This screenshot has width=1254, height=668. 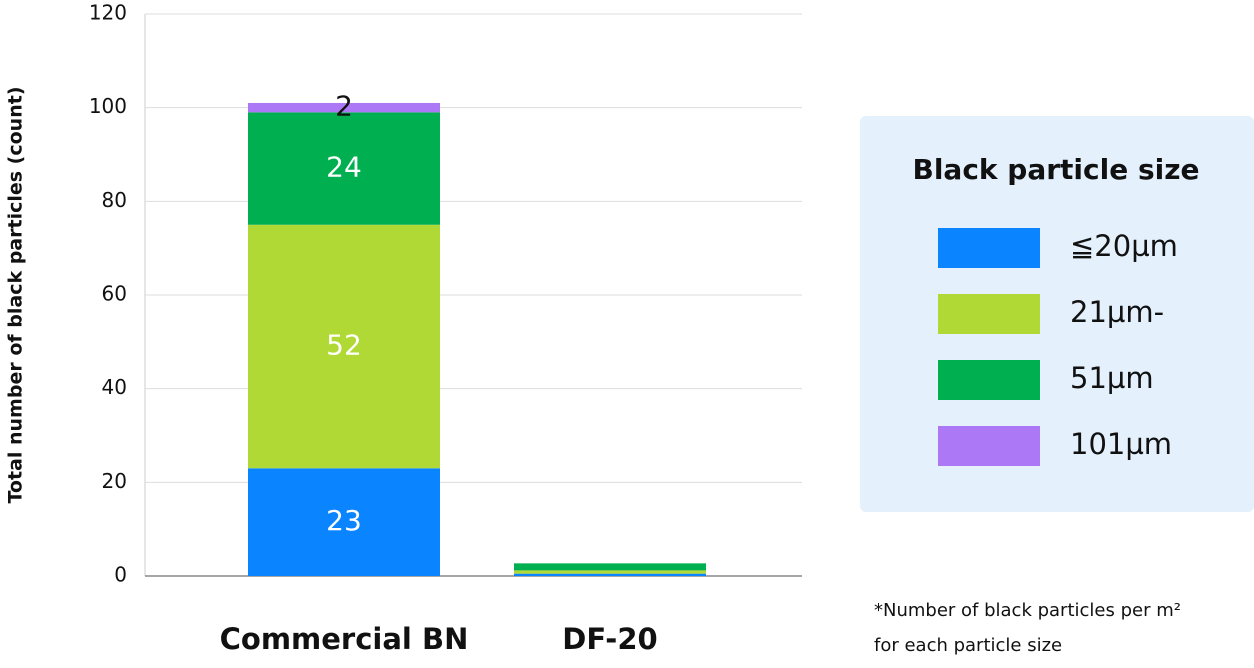 I want to click on y-tick-label: 100, so click(x=108, y=106).